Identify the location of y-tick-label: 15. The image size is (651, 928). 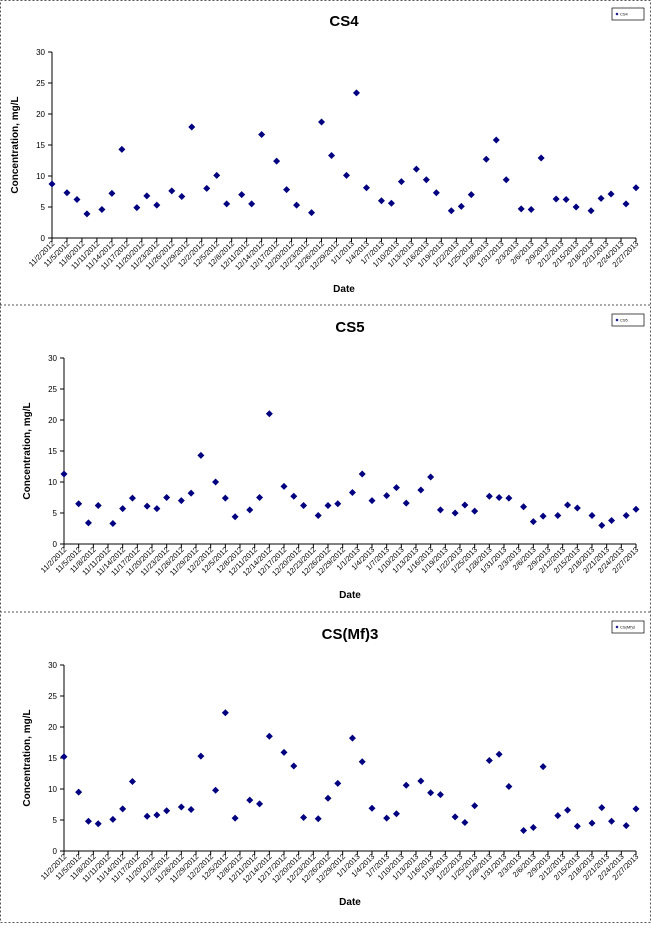
(40, 145).